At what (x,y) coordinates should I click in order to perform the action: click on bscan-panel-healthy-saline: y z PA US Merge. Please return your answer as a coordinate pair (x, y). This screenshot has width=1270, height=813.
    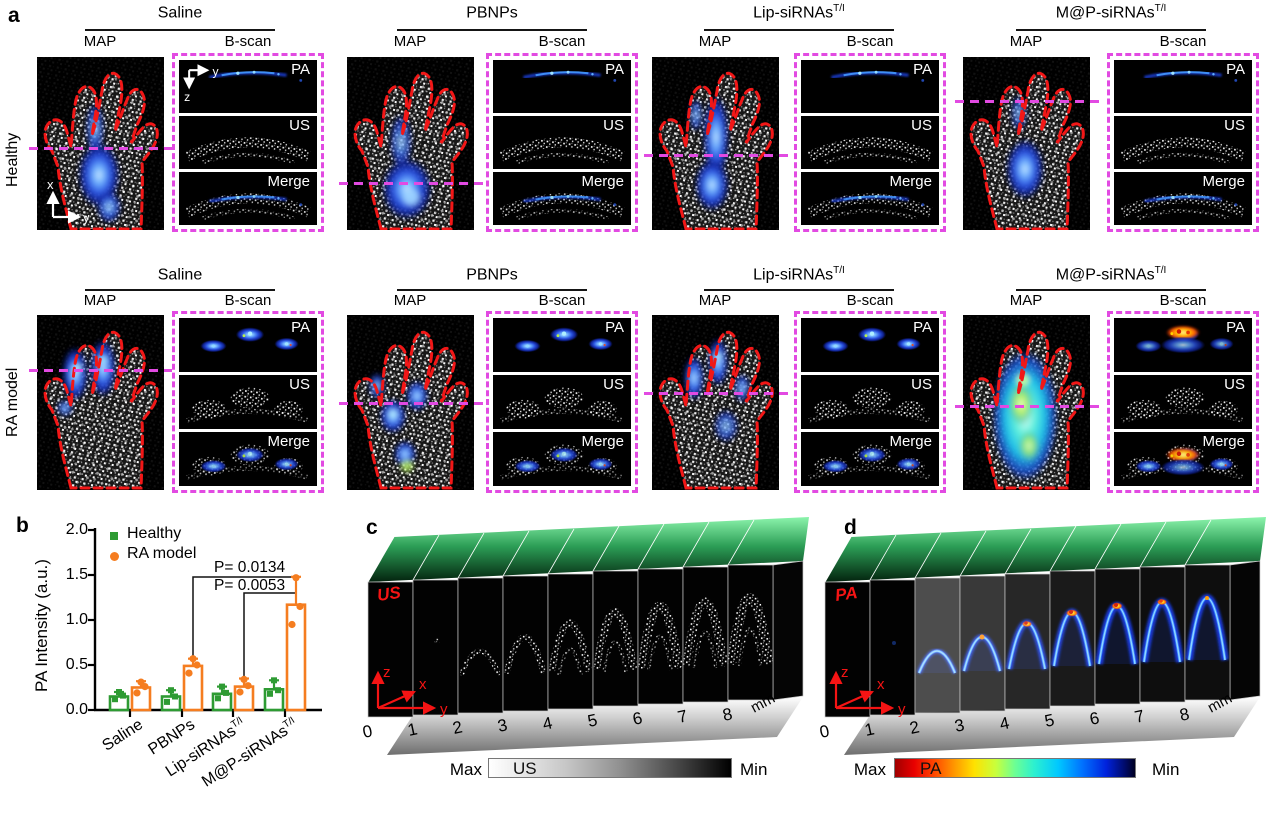
    Looking at the image, I should click on (248, 142).